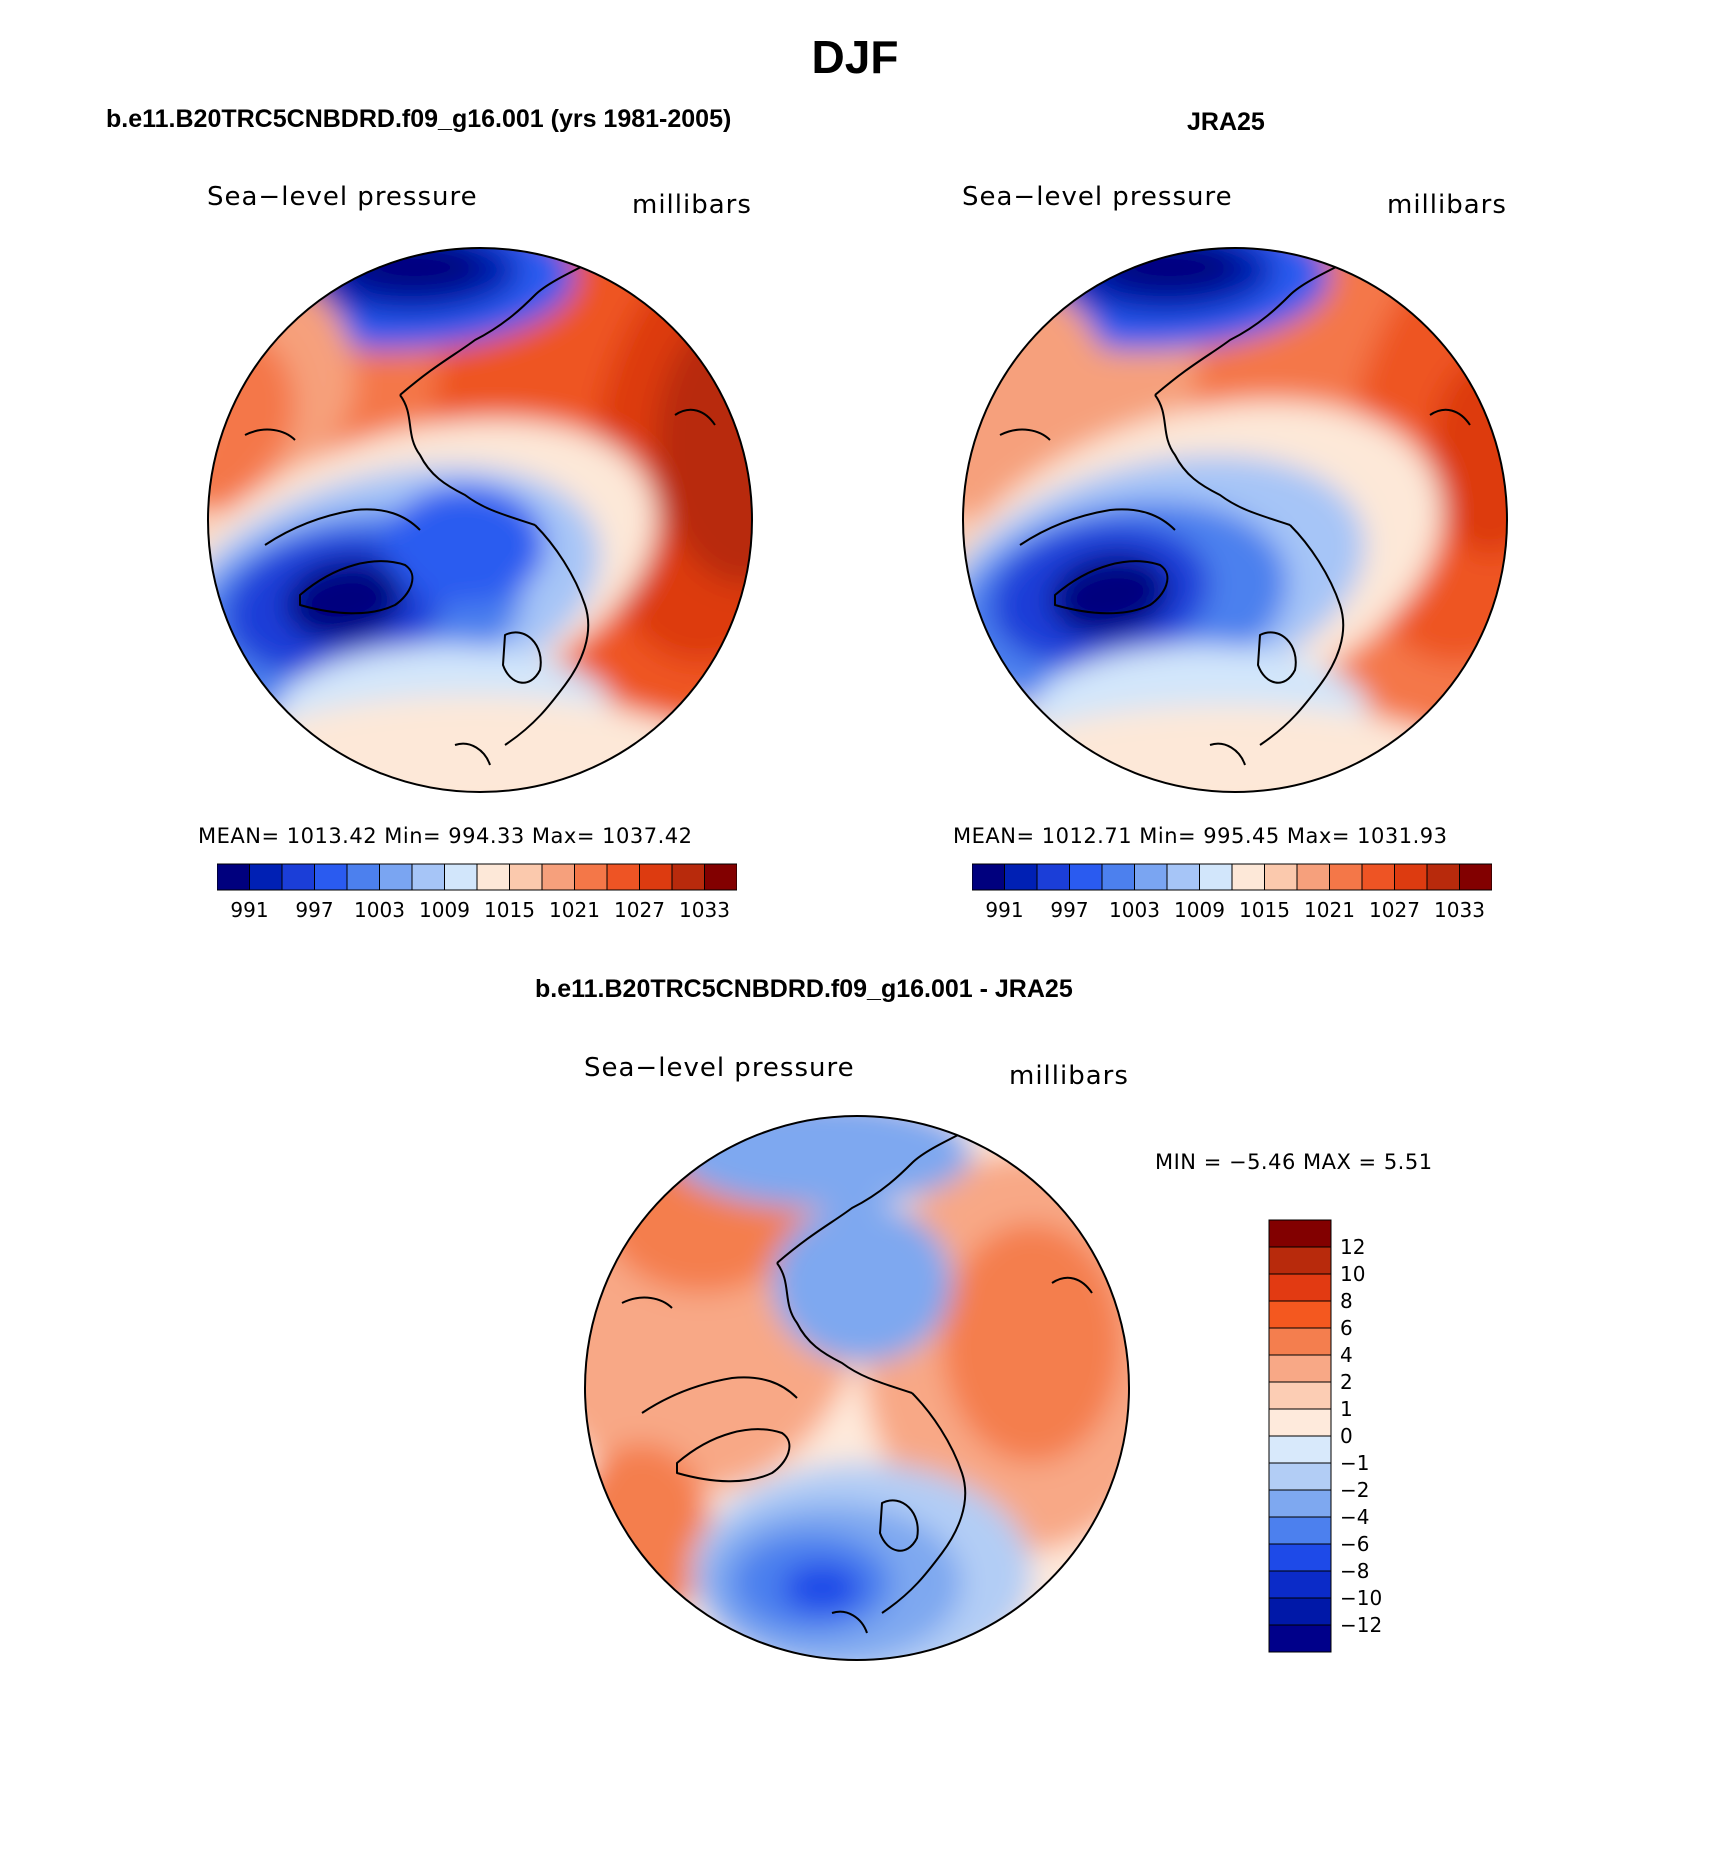 The image size is (1710, 1859). Describe the element at coordinates (379, 910) in the screenshot. I see `colorbar-tick-label: 1003` at that location.